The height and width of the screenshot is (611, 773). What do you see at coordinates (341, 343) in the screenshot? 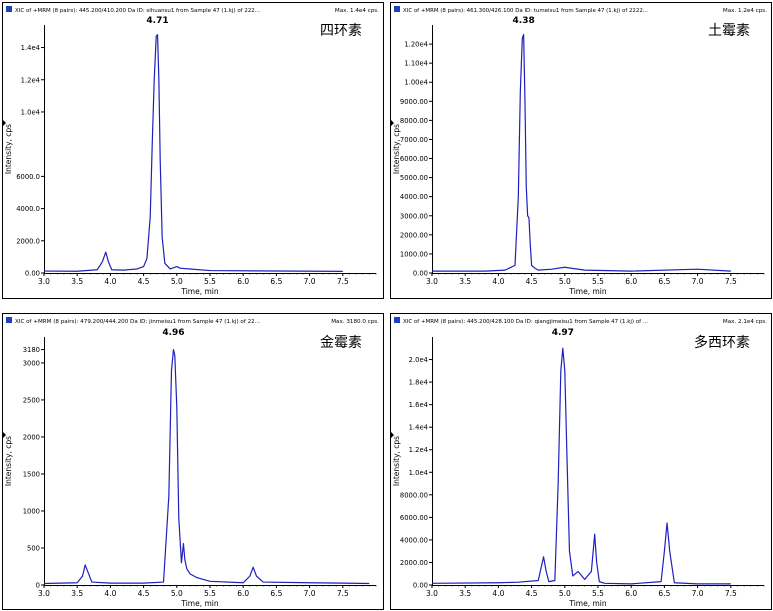
I see `compound-name: 金霉素` at bounding box center [341, 343].